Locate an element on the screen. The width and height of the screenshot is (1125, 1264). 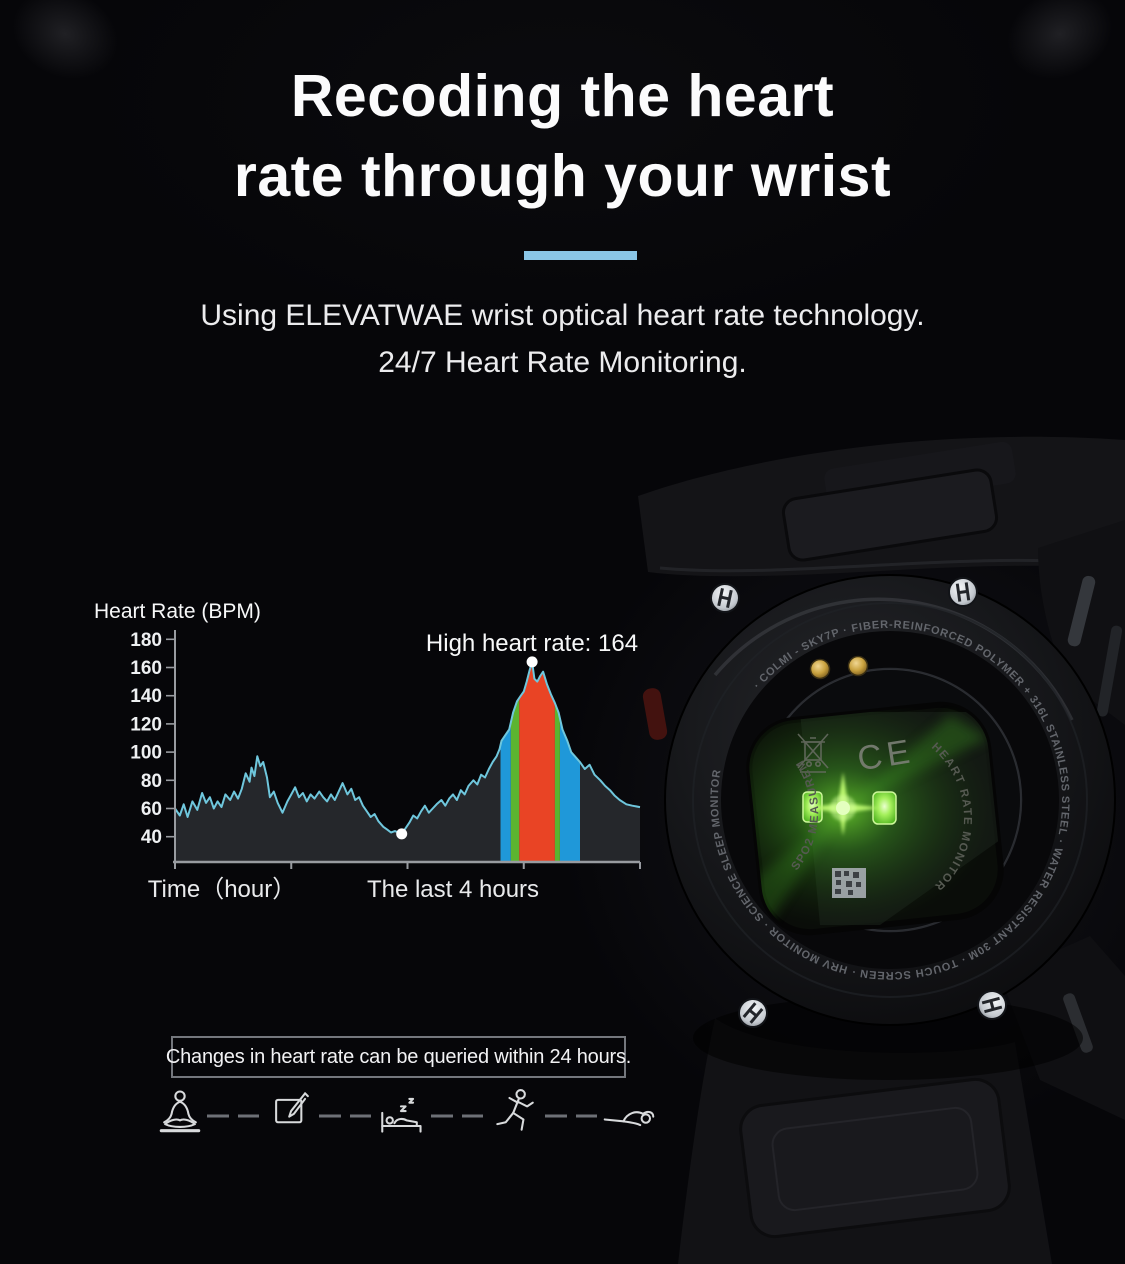
writing-icon is located at coordinates (292, 1114).